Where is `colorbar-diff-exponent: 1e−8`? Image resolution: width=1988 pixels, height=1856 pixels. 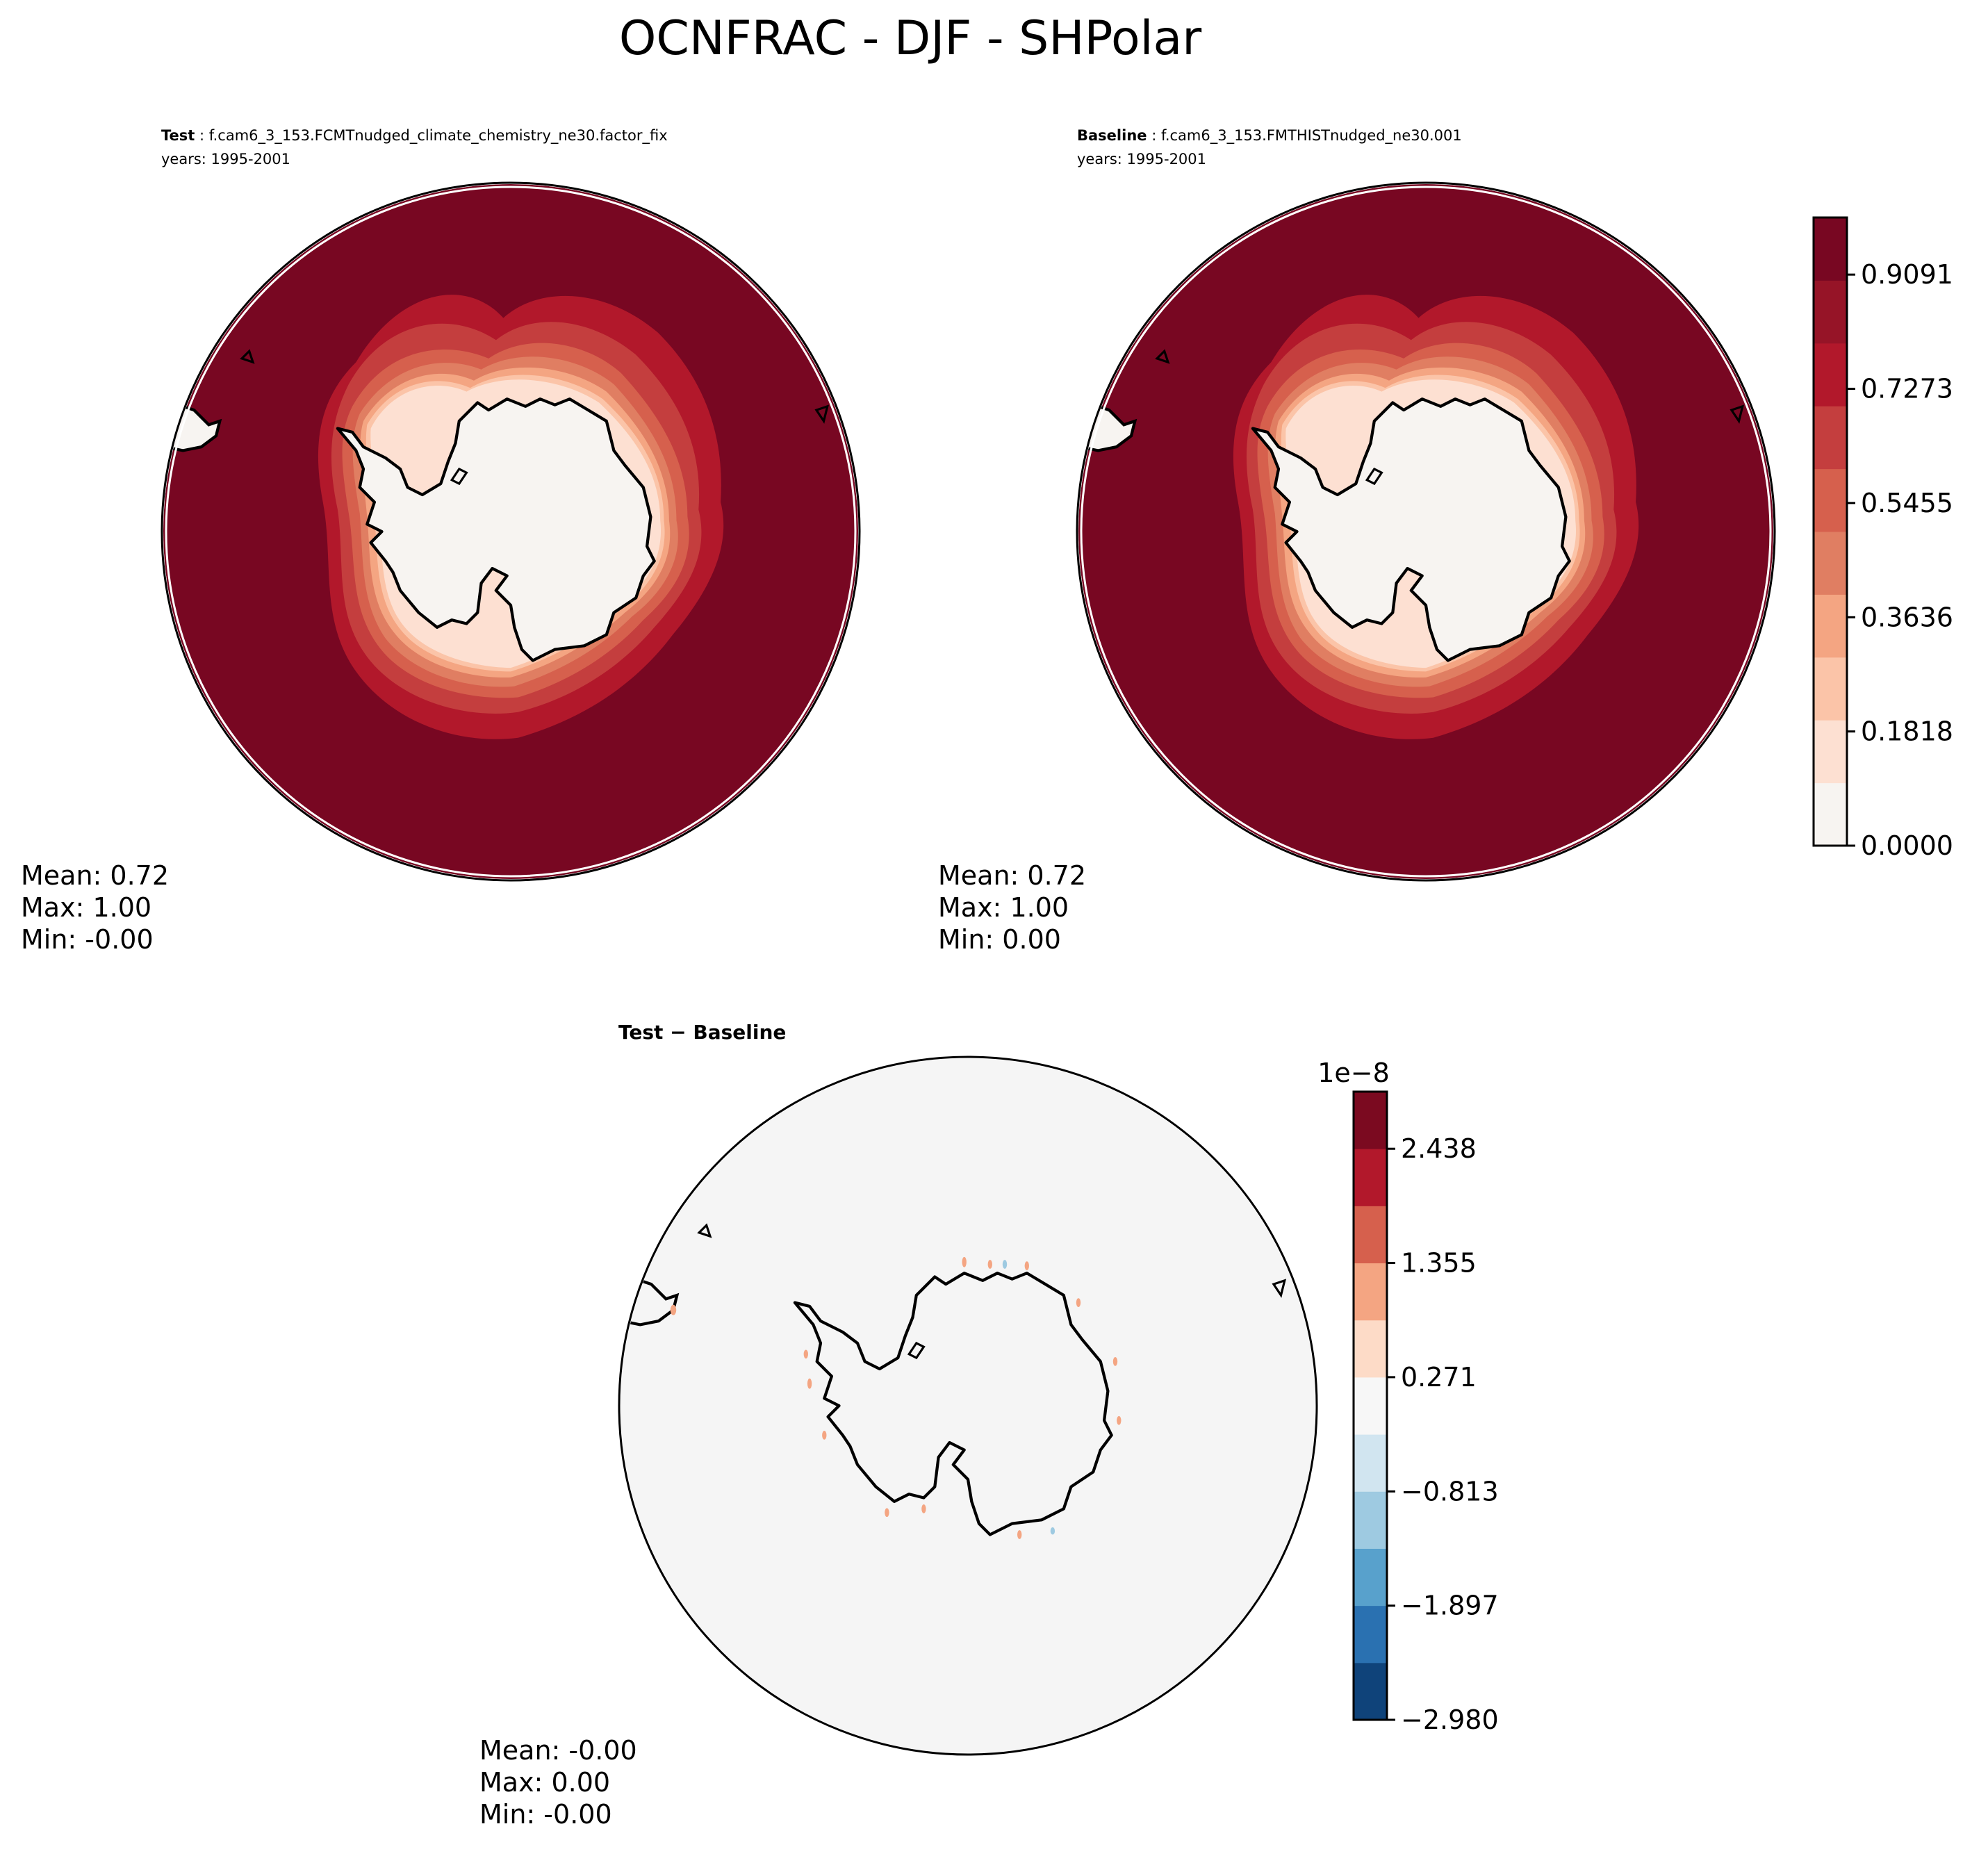 colorbar-diff-exponent: 1e−8 is located at coordinates (1353, 1073).